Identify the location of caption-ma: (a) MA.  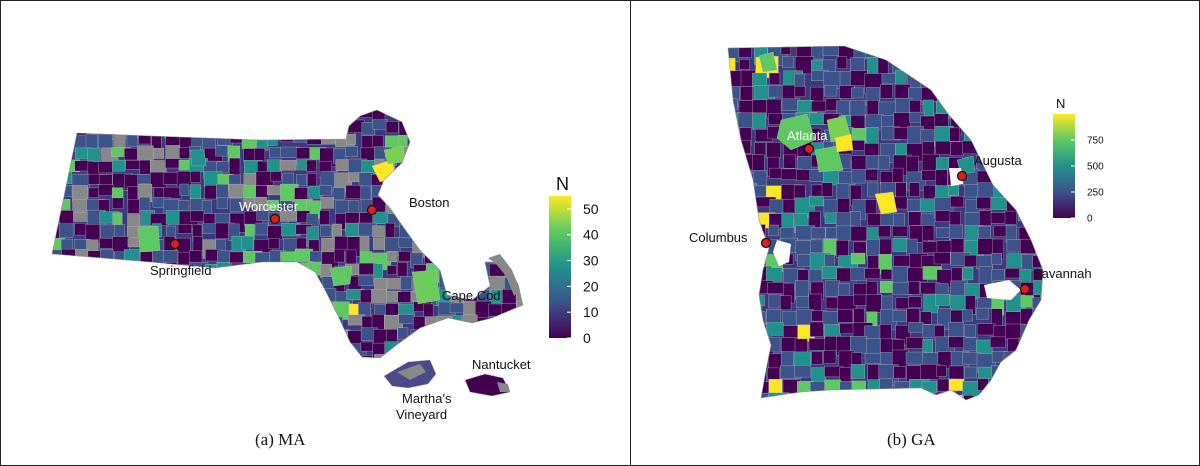
(280, 439).